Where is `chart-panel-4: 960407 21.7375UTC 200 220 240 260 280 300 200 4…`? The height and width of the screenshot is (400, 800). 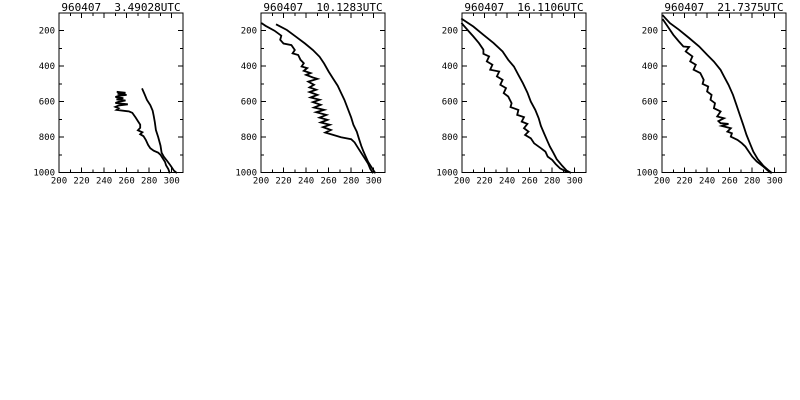
chart-panel-4: 960407 21.7375UTC 200 220 240 260 280 300 200 4… is located at coordinates (708, 100).